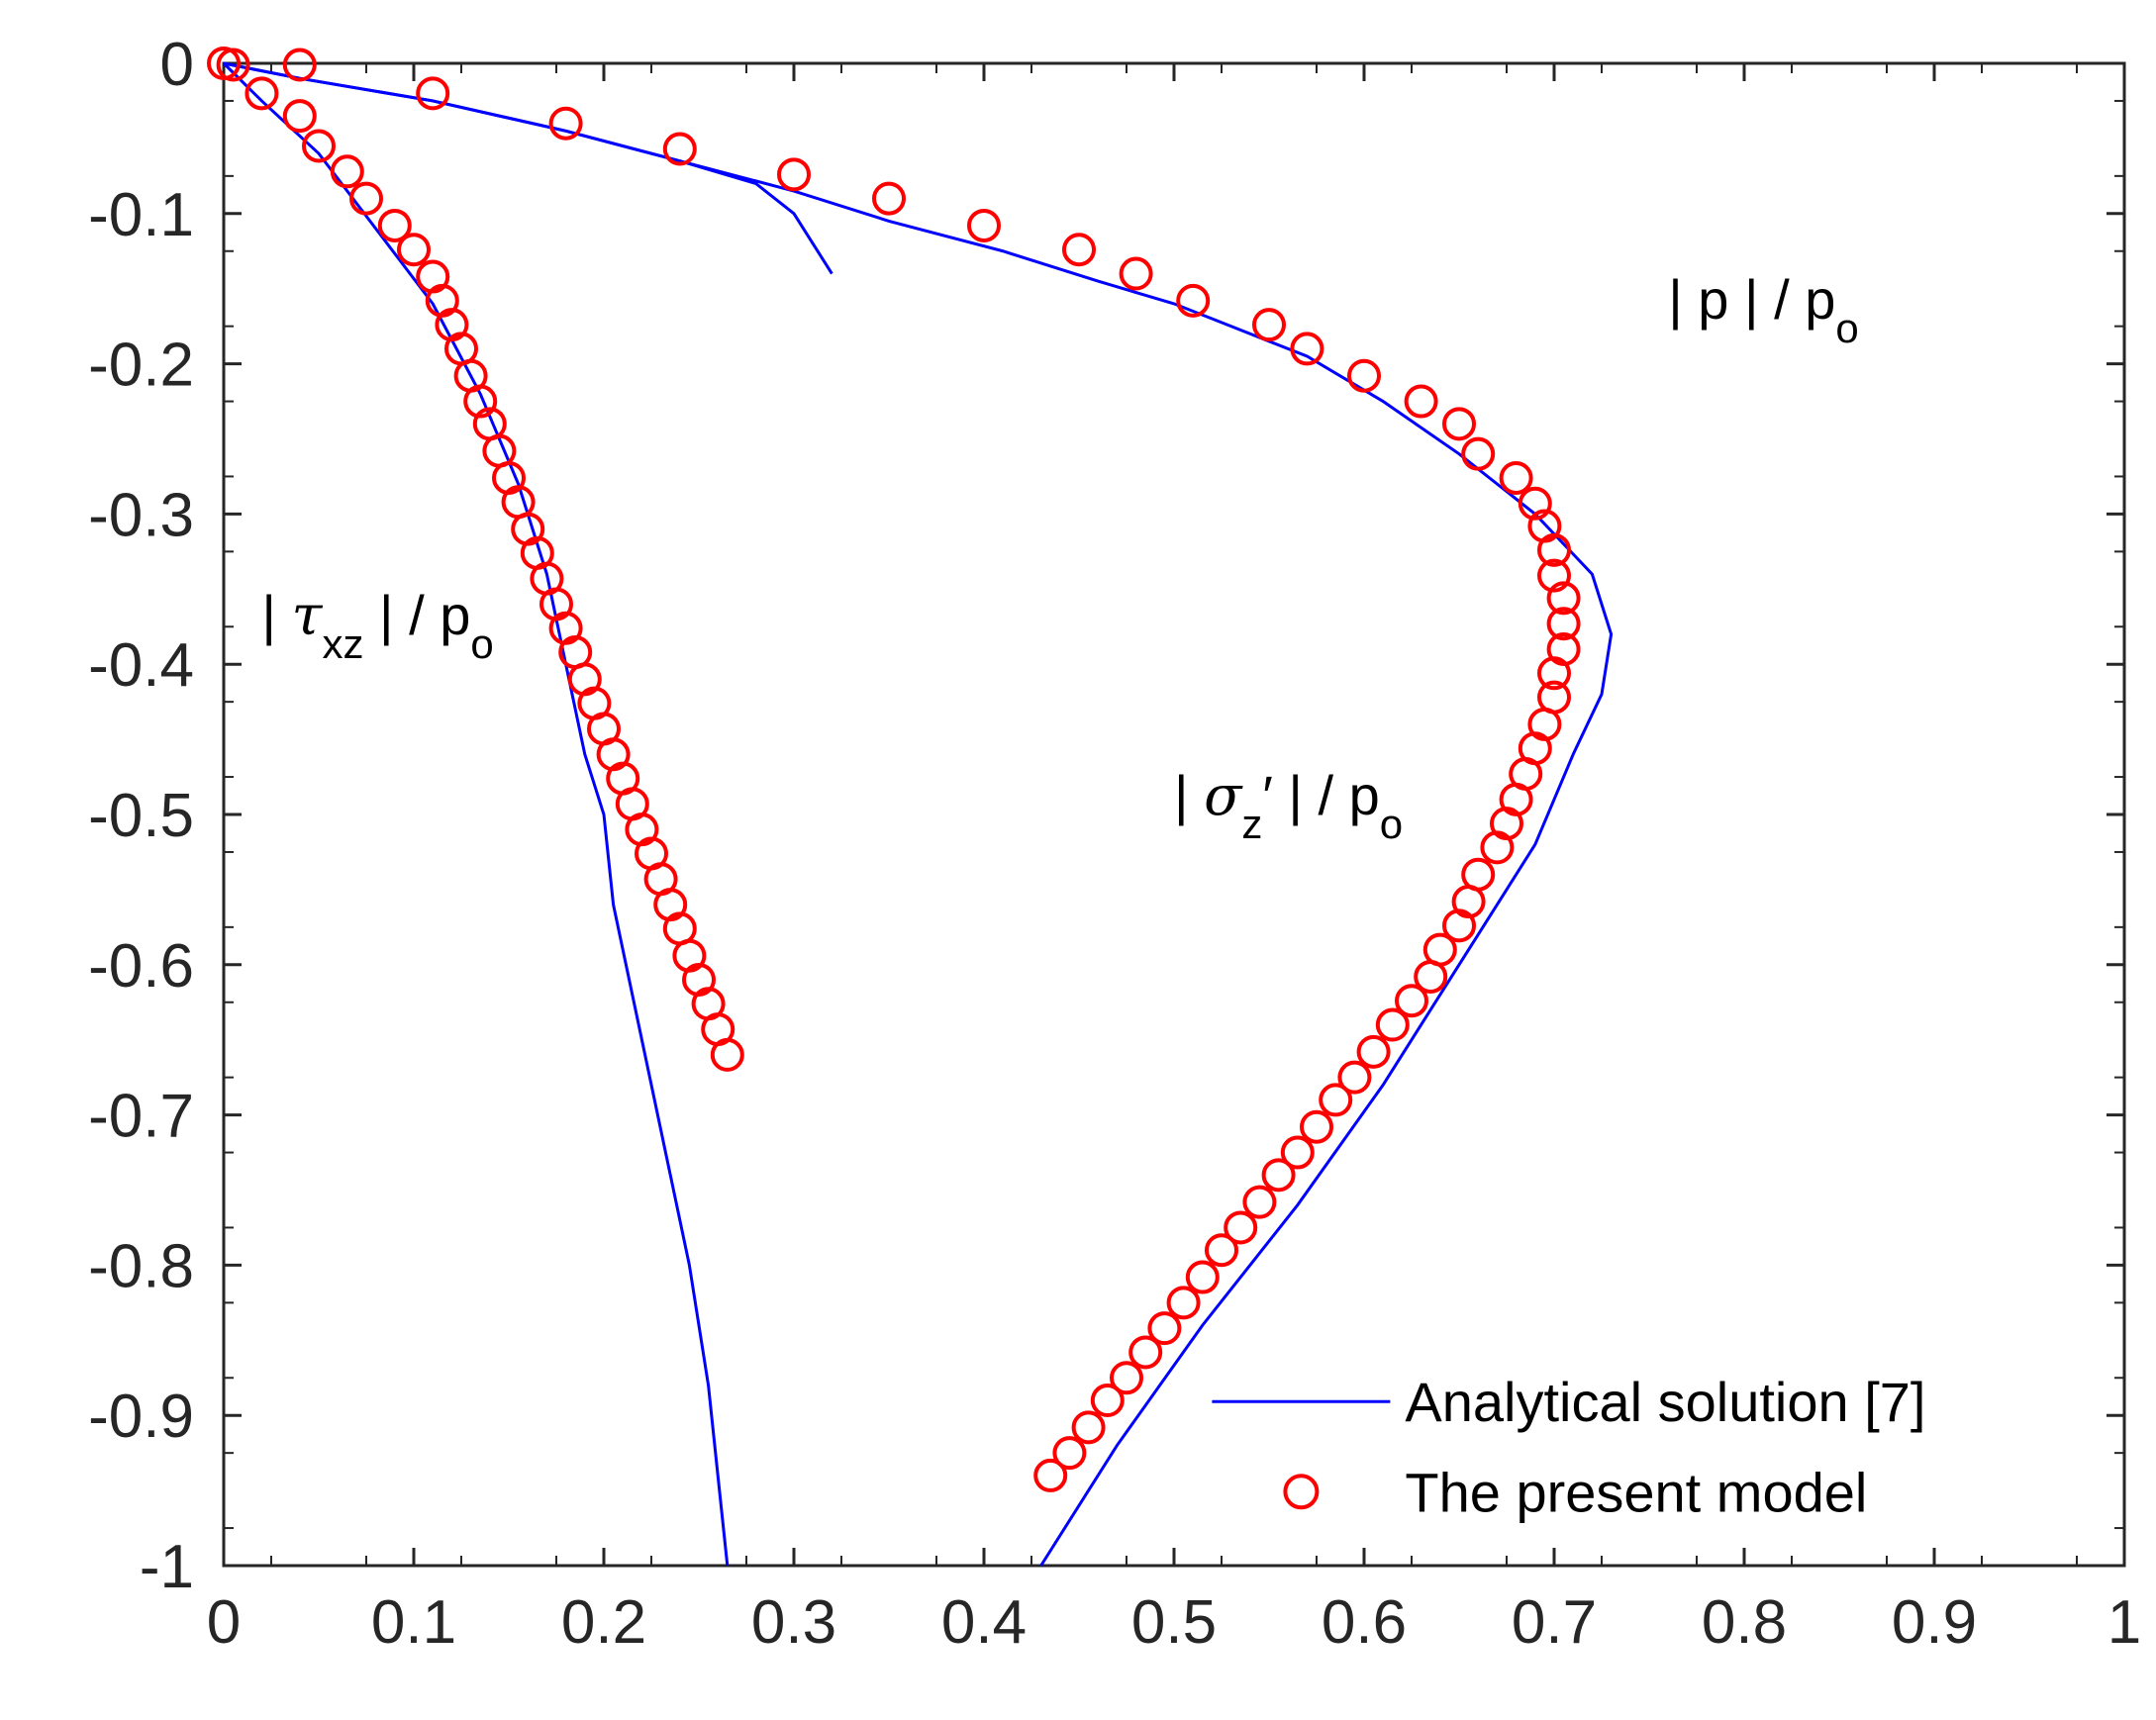  I want to click on curve-label-tau-rest: | / p, so click(416, 615).